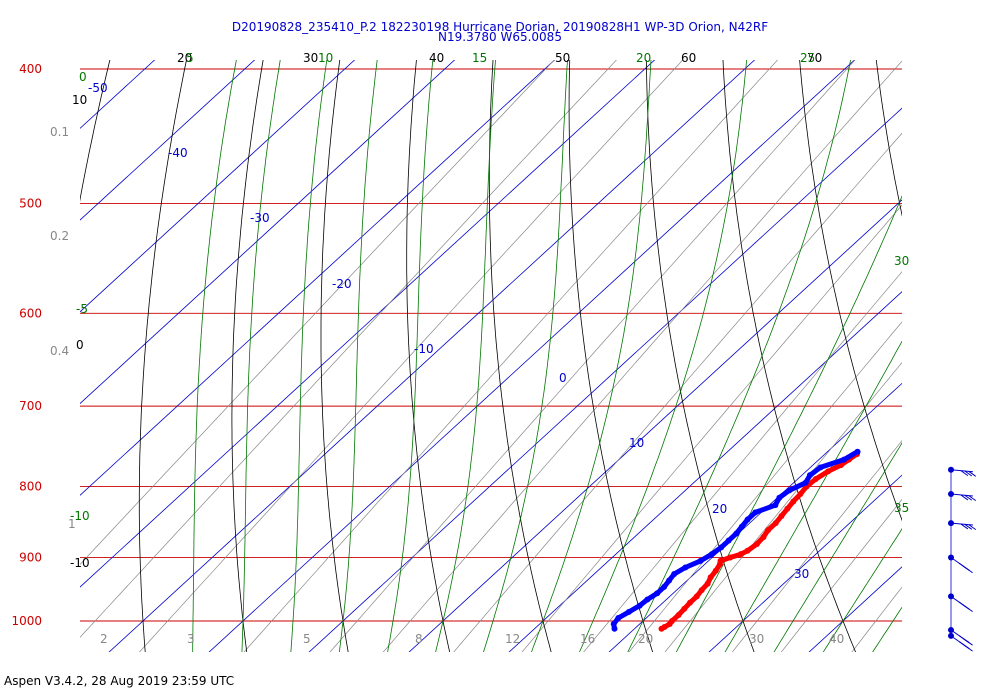 The image size is (1000, 700). Describe the element at coordinates (79, 100) in the screenshot. I see `dry-adiabat-label: 10` at that location.